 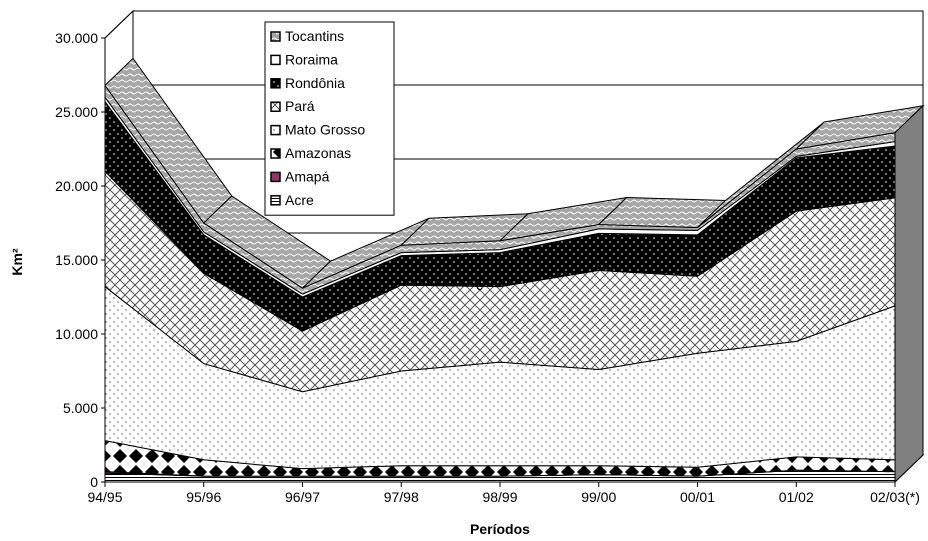 I want to click on x-tick-label: 99/00, so click(x=598, y=497).